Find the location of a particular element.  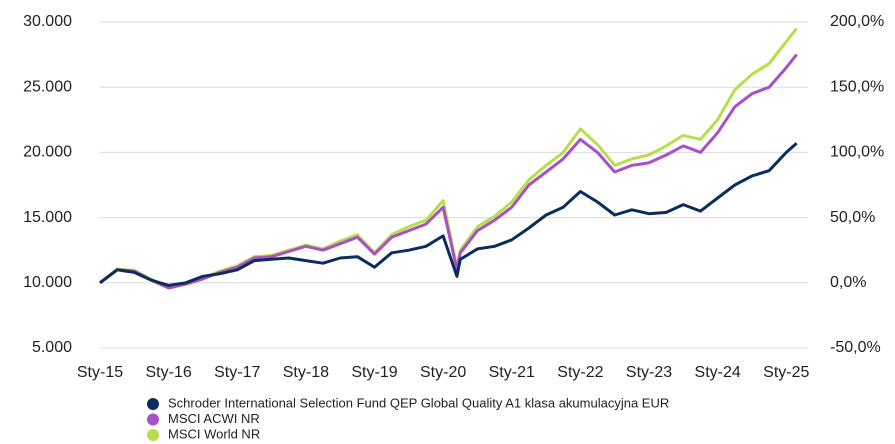

legend-label: MSCI ACWI NR is located at coordinates (214, 418).